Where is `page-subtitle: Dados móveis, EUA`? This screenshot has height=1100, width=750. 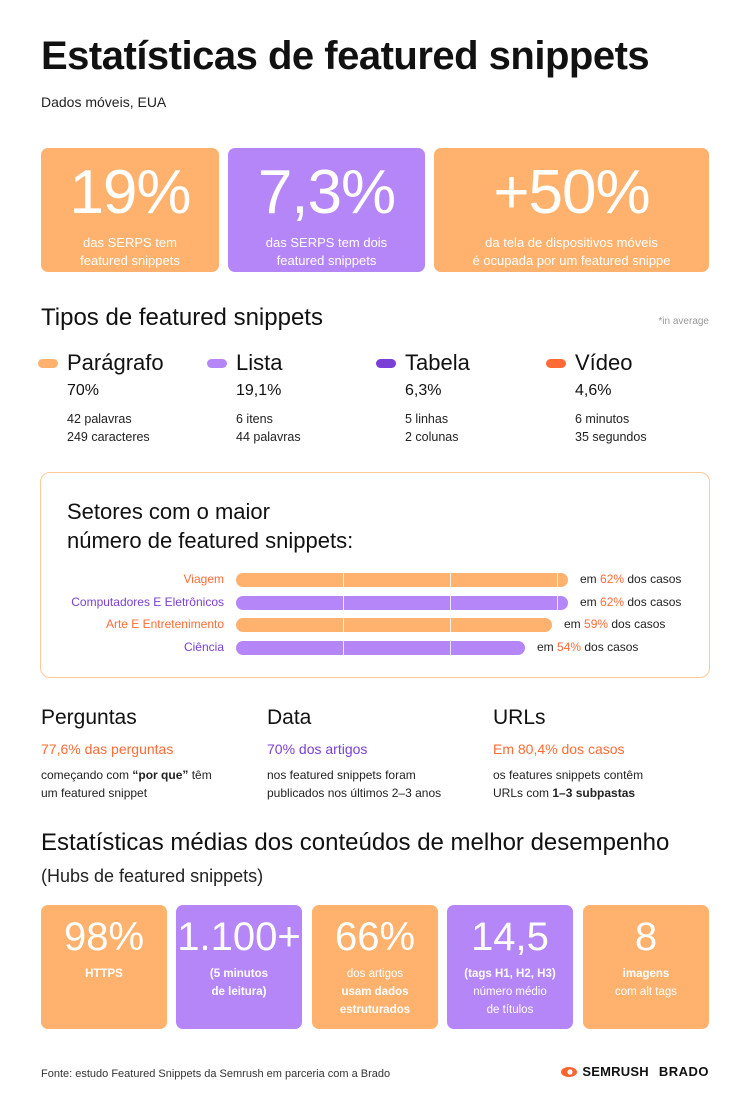 page-subtitle: Dados móveis, EUA is located at coordinates (104, 102).